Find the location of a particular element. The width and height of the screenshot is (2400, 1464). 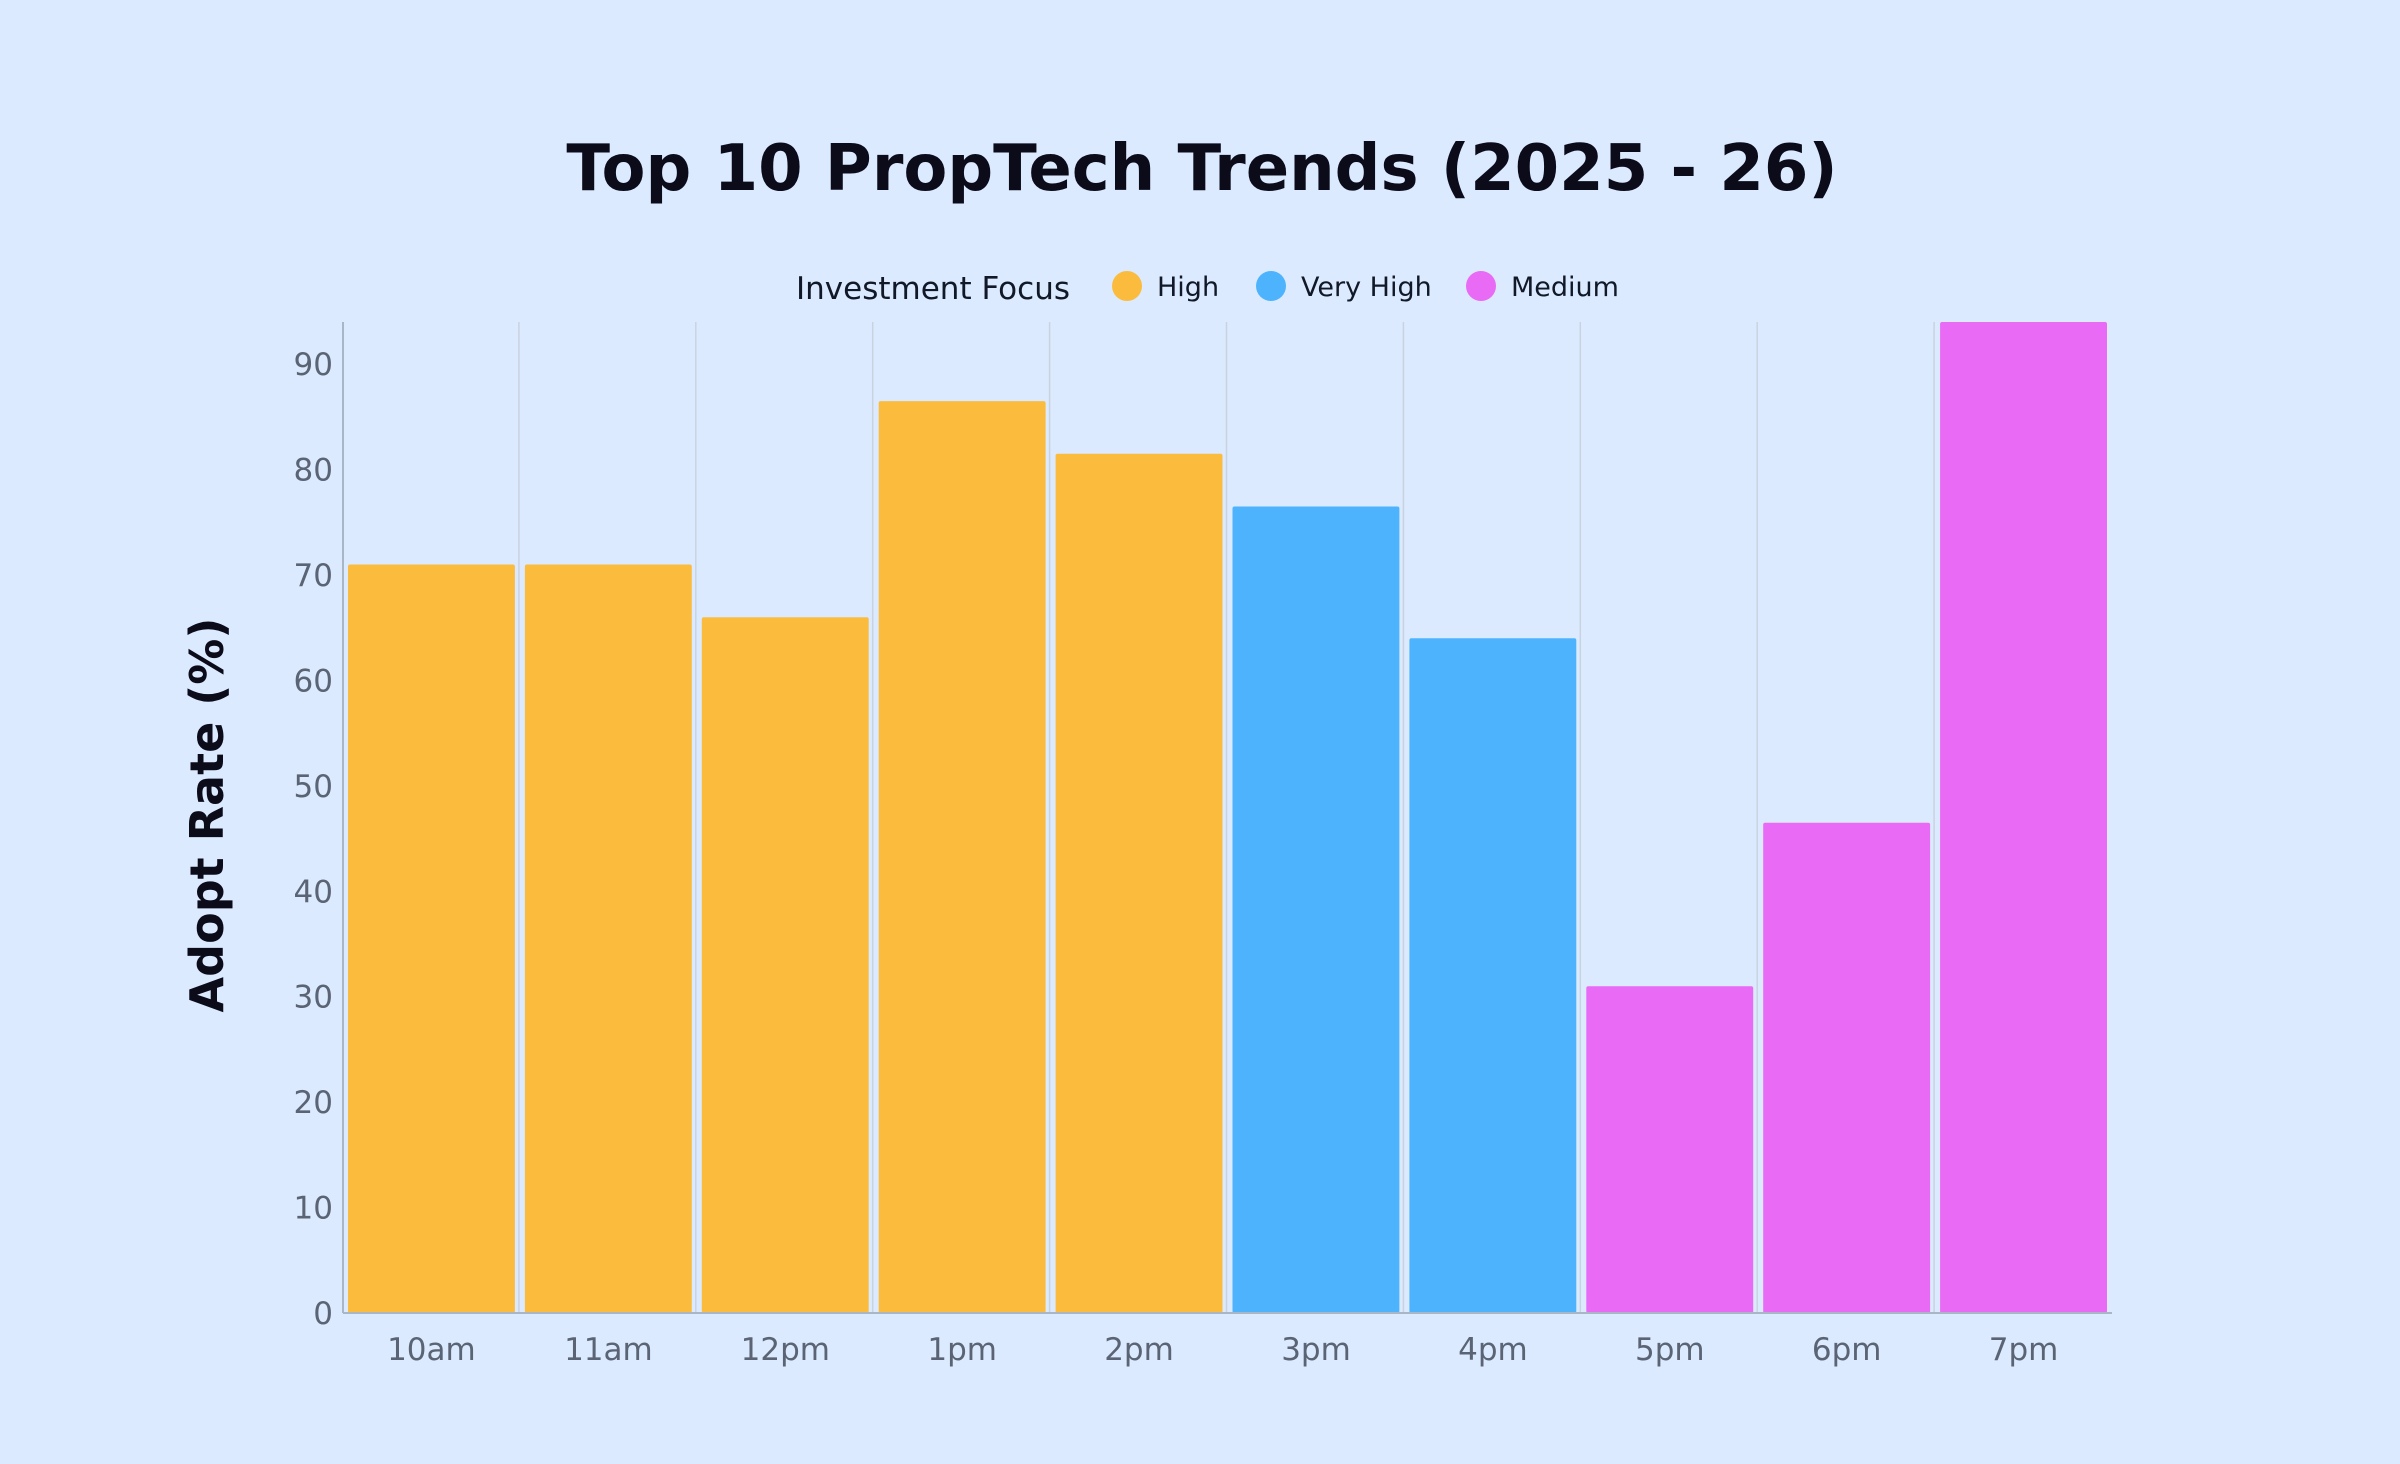

x-tick-label: 11am is located at coordinates (608, 1350).